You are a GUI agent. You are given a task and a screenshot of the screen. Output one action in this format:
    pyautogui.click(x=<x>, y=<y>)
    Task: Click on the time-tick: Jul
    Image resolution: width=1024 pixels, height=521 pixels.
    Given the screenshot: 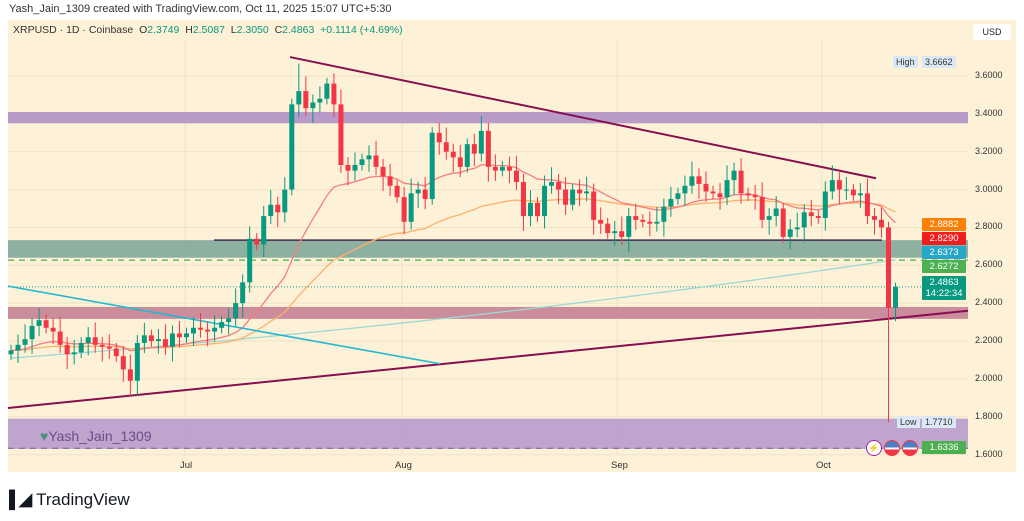 What is the action you would take?
    pyautogui.click(x=186, y=465)
    